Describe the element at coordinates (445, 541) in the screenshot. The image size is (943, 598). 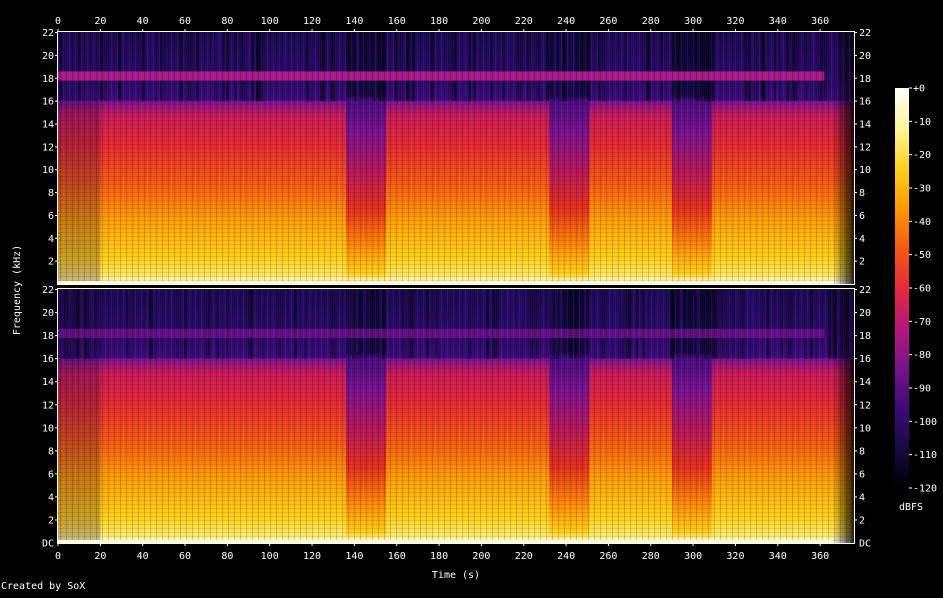
I see `dc-line` at that location.